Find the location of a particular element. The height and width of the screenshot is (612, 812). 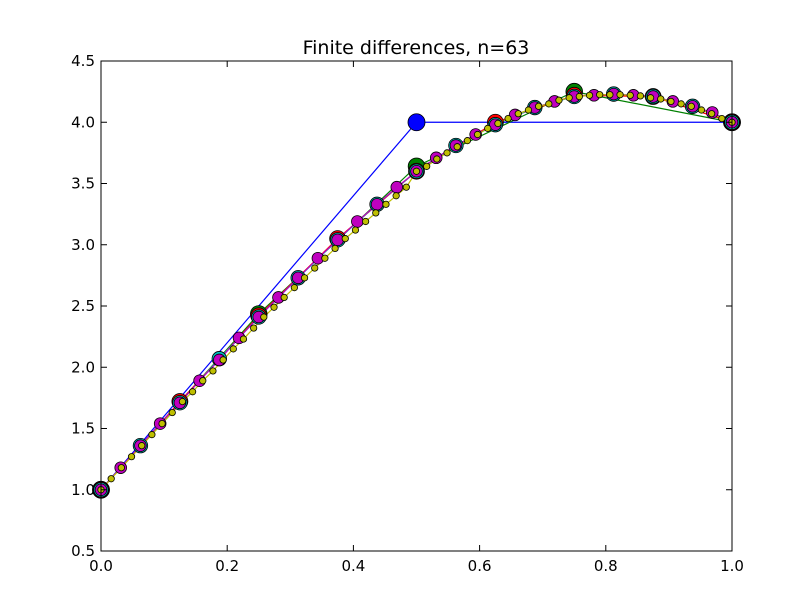

x-tick-label: 1.0 is located at coordinates (732, 566).